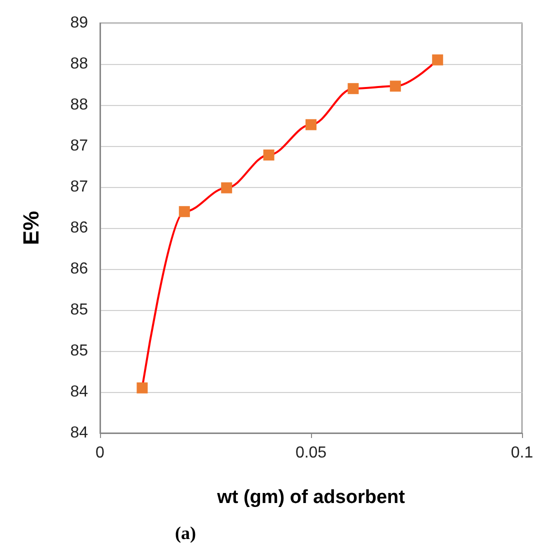 The width and height of the screenshot is (537, 552). What do you see at coordinates (311, 497) in the screenshot?
I see `x-axis-title: wt (gm) of adsorbent` at bounding box center [311, 497].